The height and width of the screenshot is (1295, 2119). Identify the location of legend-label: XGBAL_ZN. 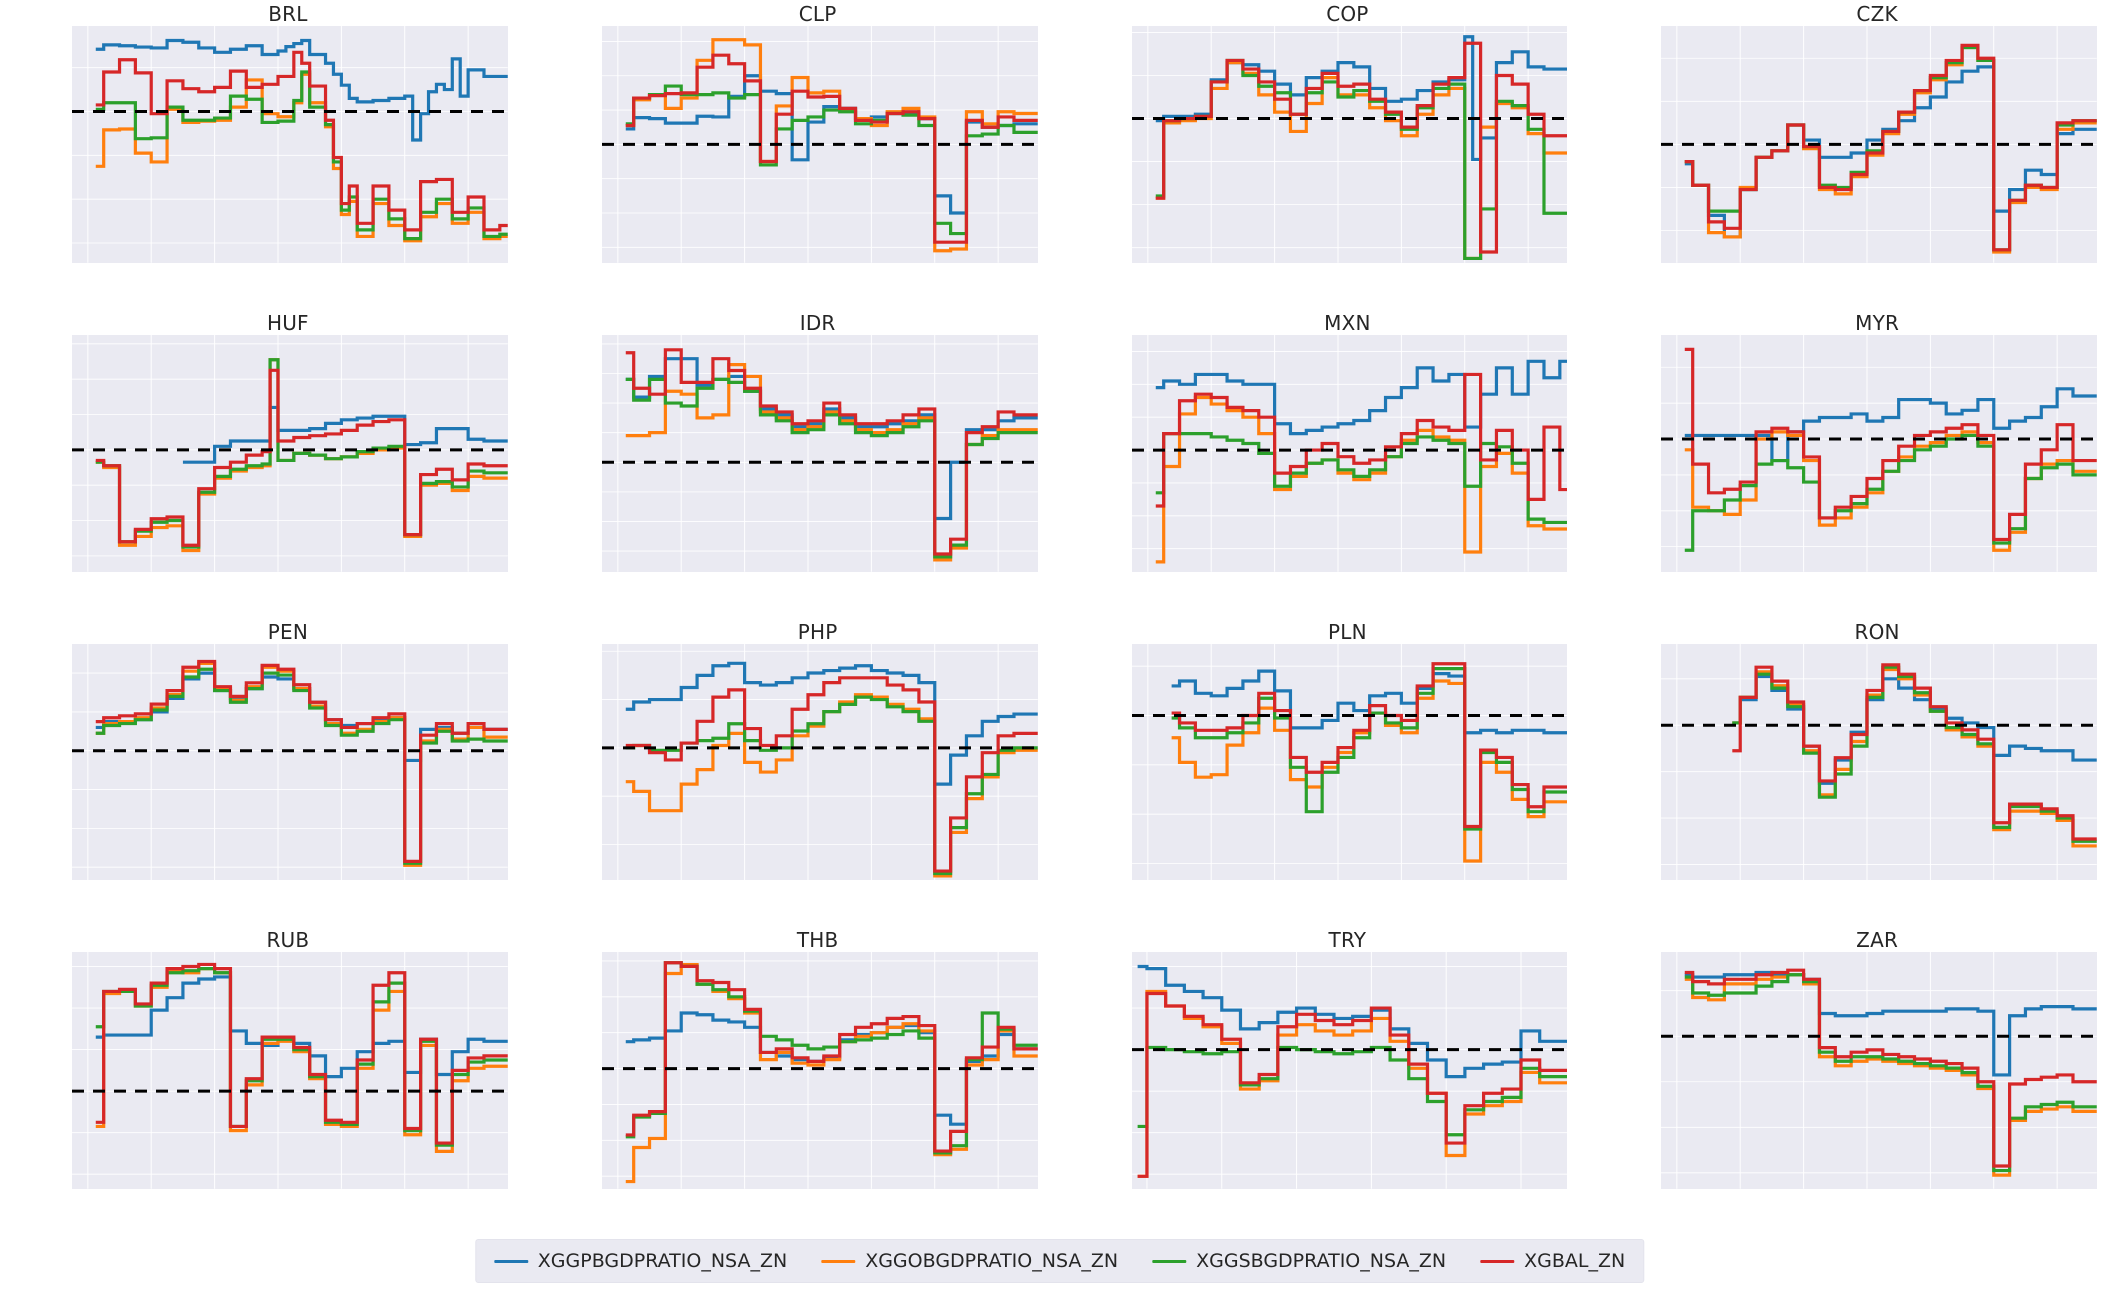
(1575, 1261).